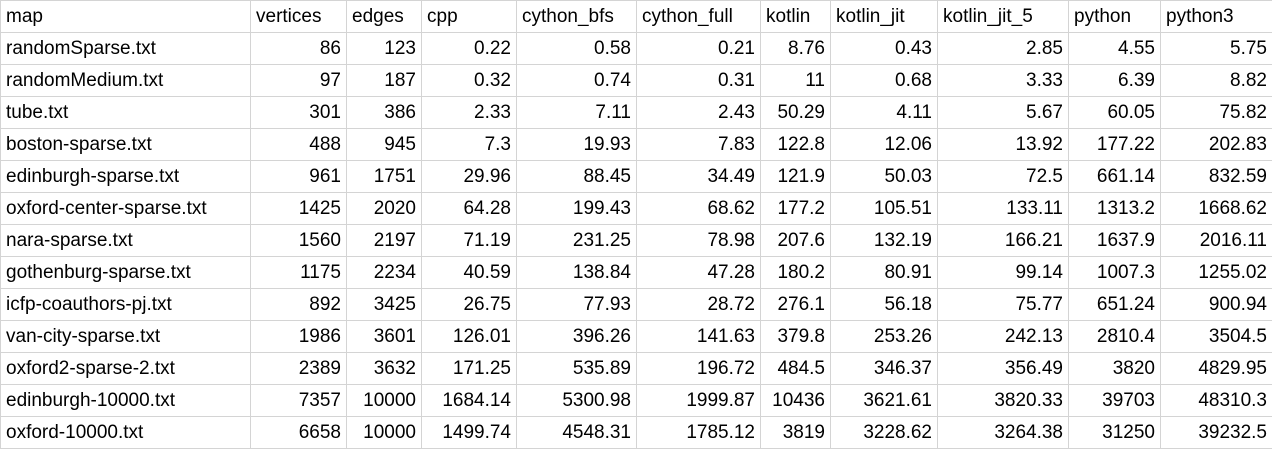 This screenshot has width=1272, height=452. Describe the element at coordinates (1114, 304) in the screenshot. I see `cell-python: 651.24` at that location.